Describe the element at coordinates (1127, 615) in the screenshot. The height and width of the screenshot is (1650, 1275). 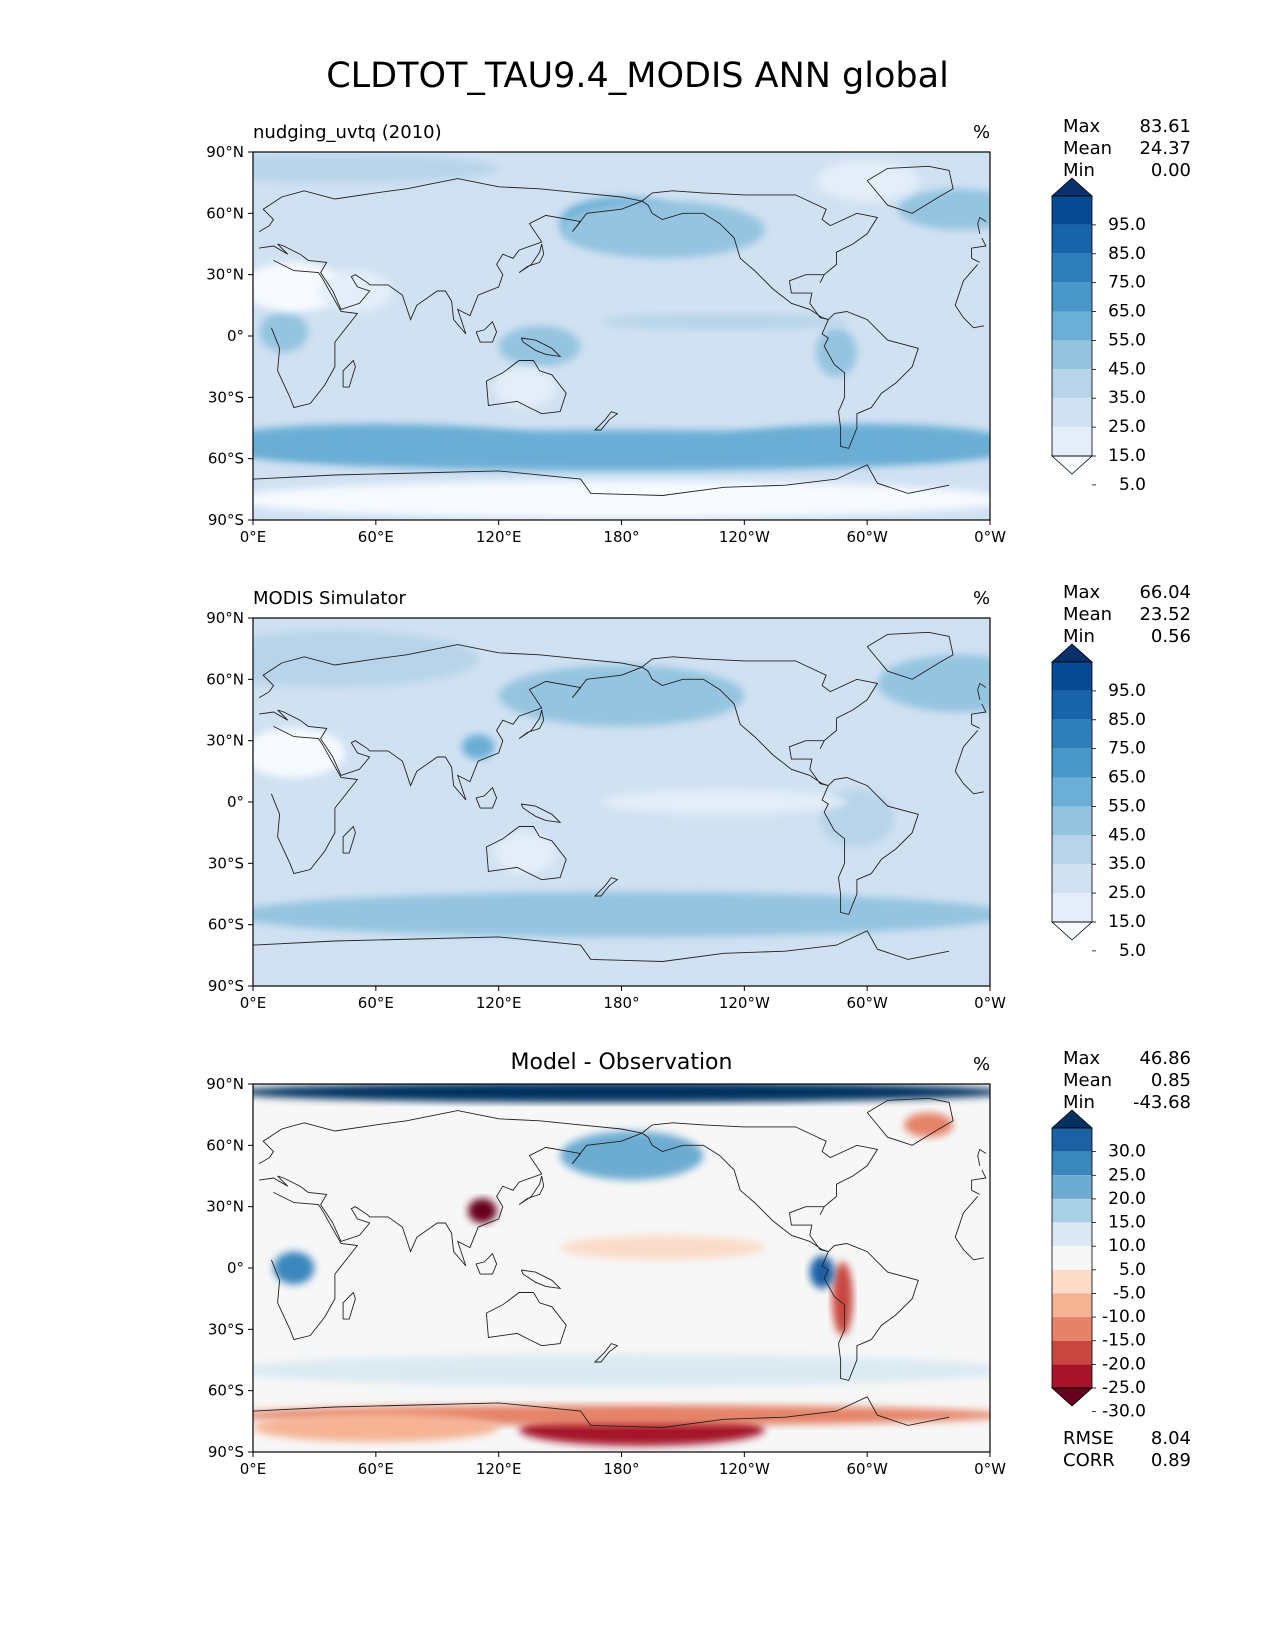
I see `stats-block: Max 66.04 Mean 23.52 Min 0.56` at that location.